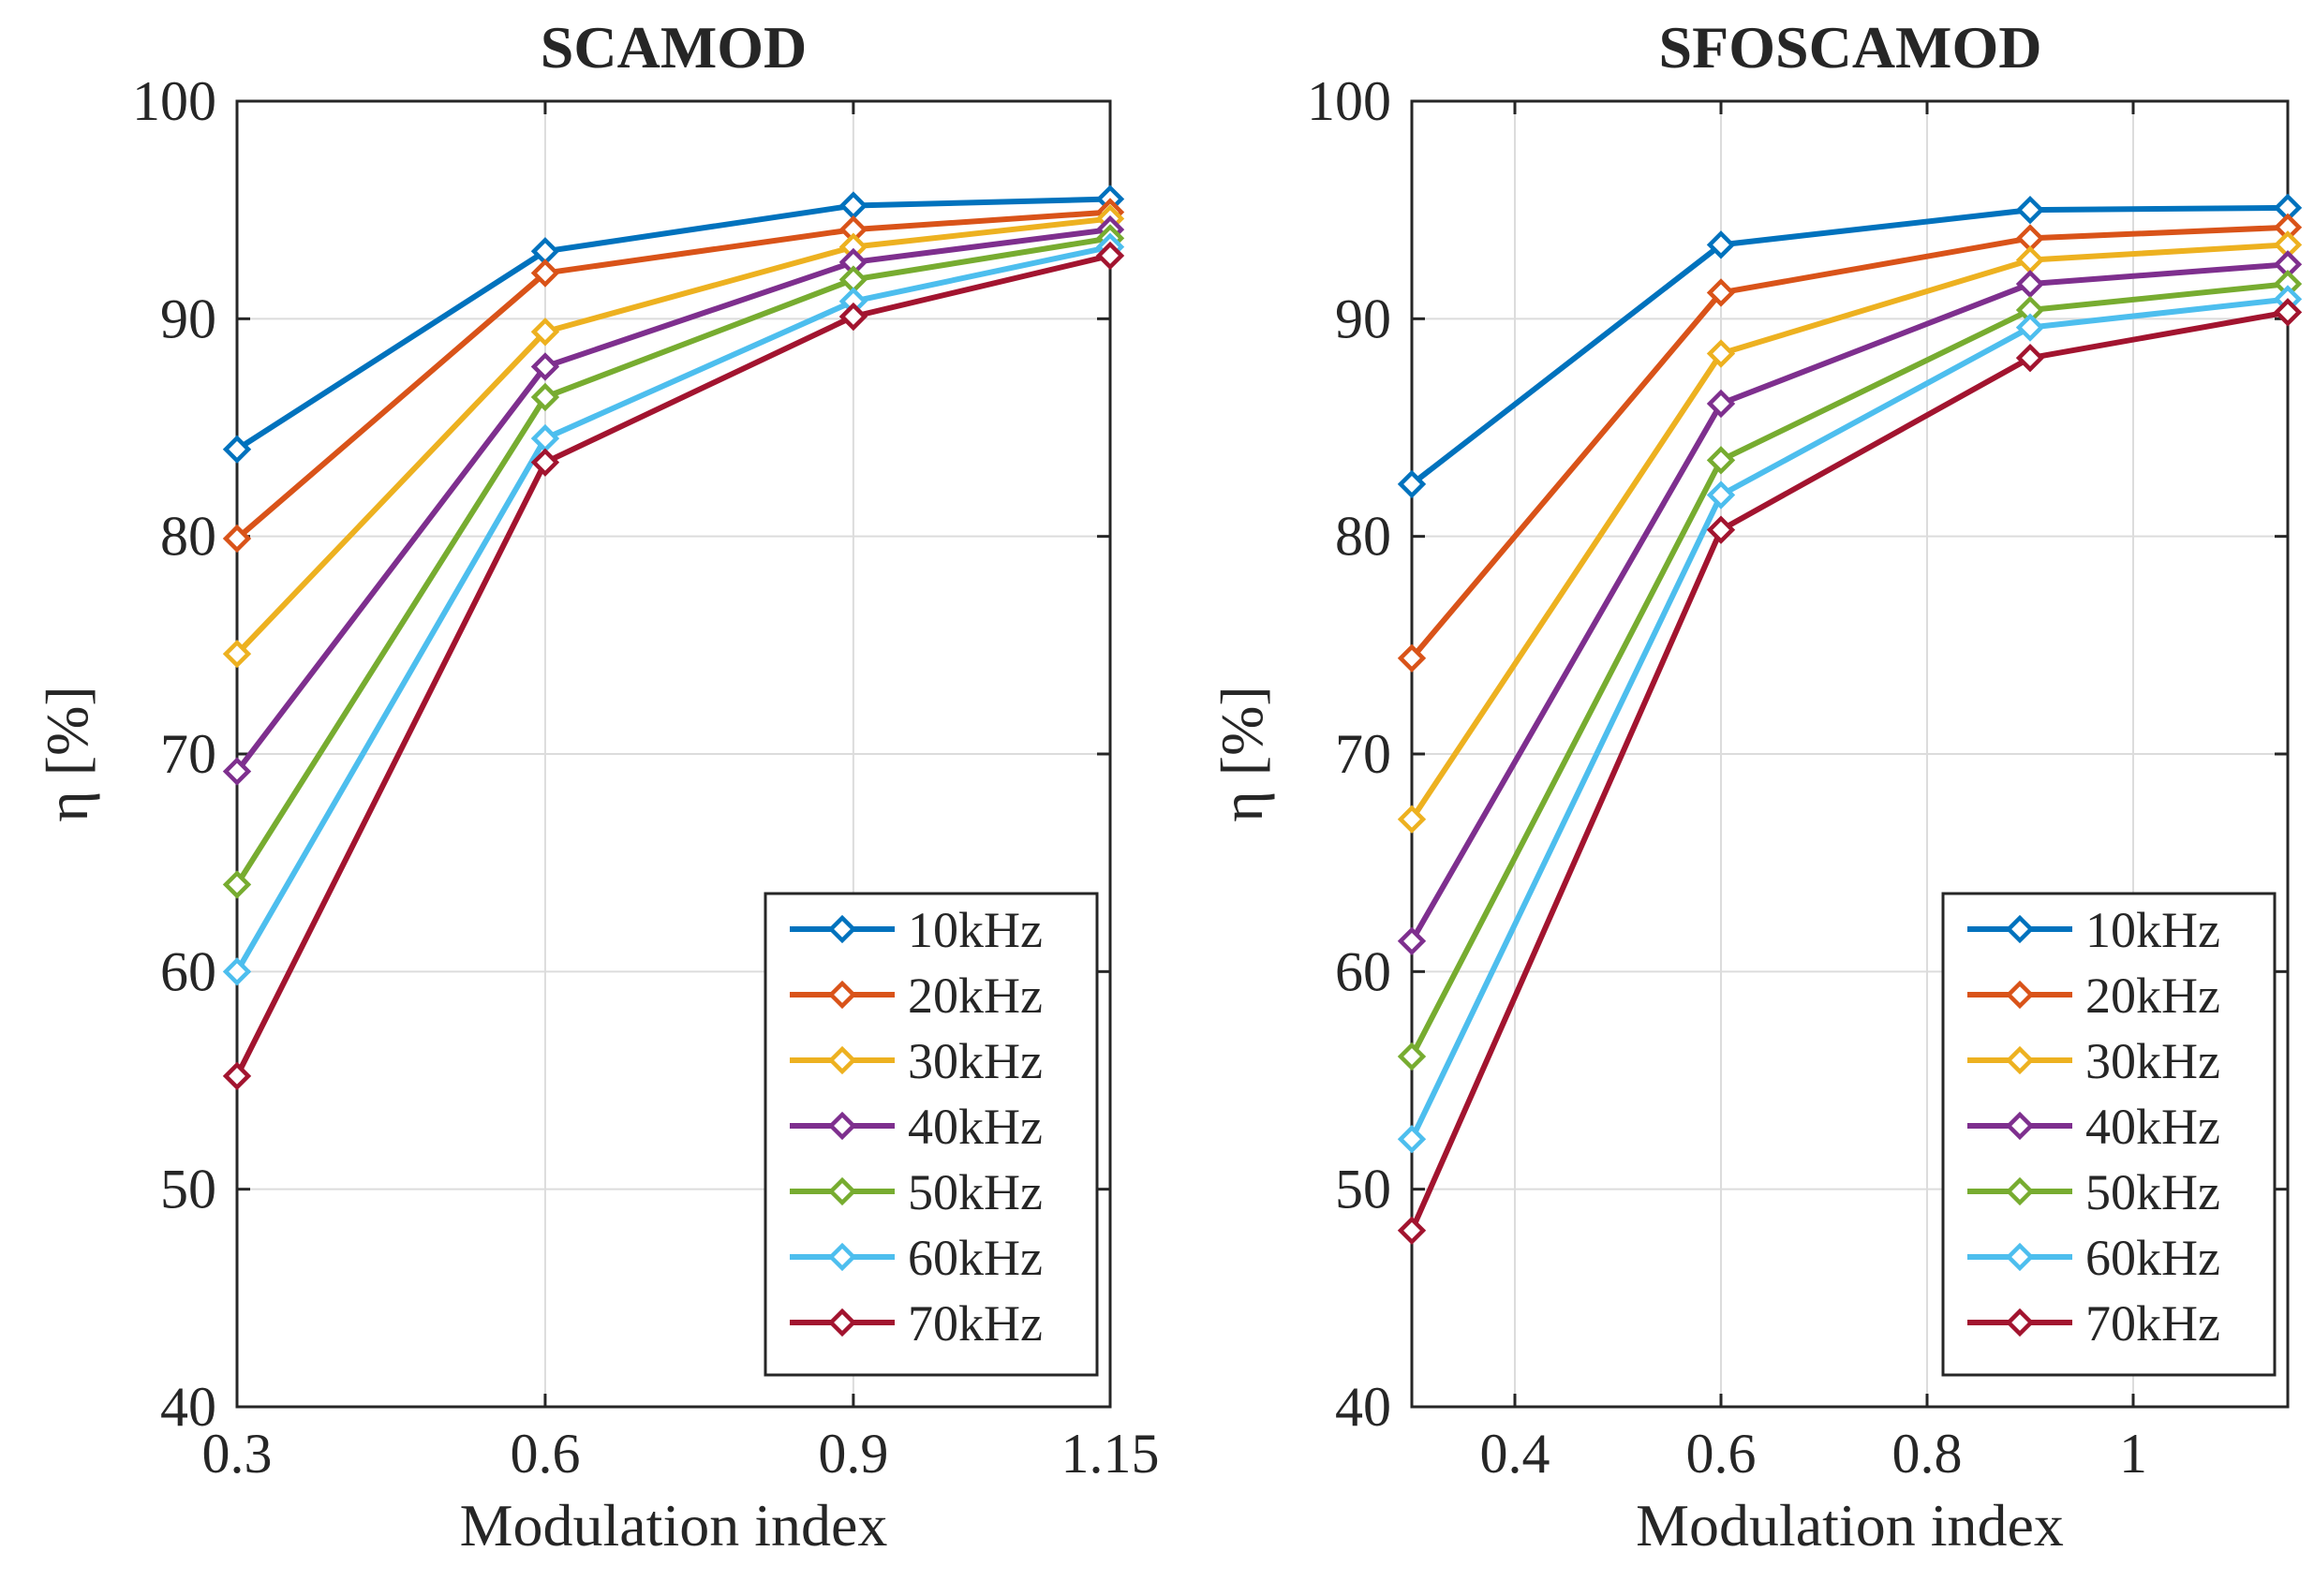 This screenshot has width=2314, height=1596. Describe the element at coordinates (1515, 1454) in the screenshot. I see `panel-2-xtick-label-0: 0.4` at that location.